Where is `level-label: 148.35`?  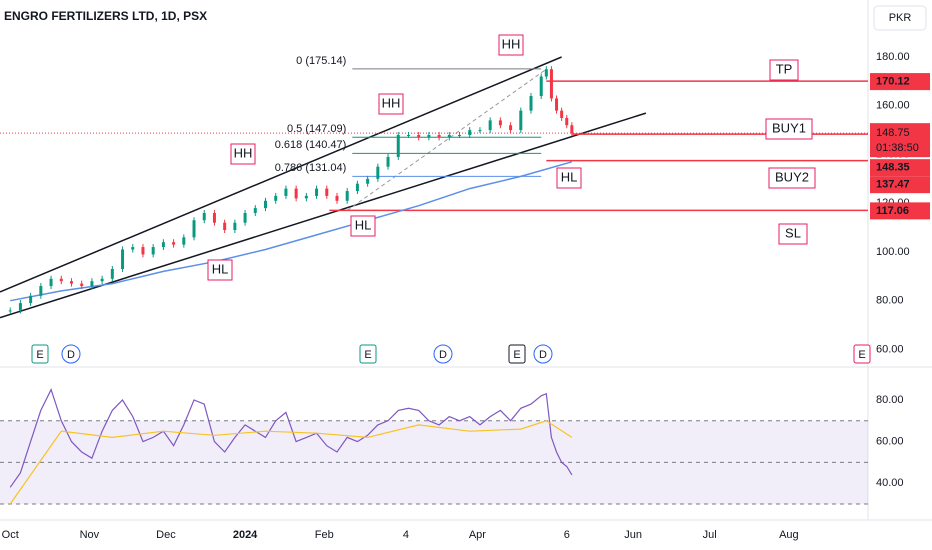
level-label: 148.35 is located at coordinates (893, 168).